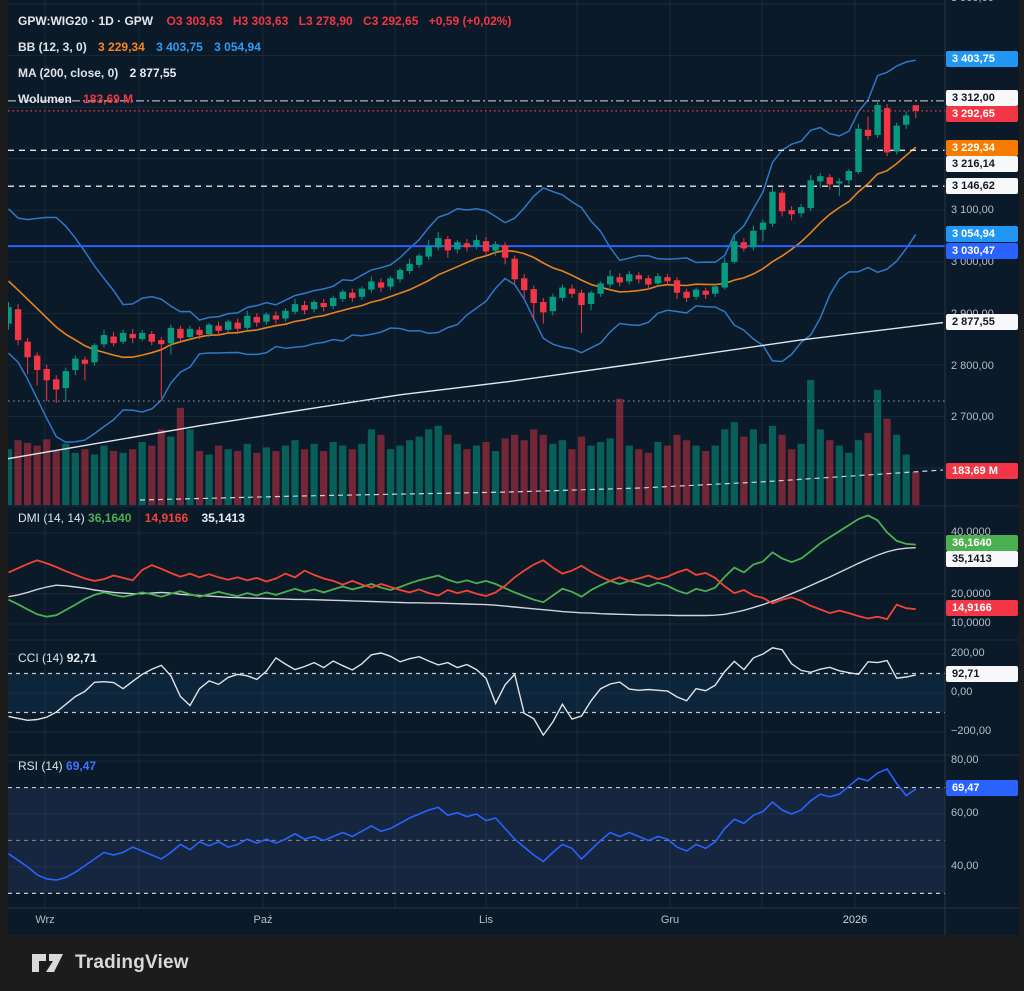 Image resolution: width=1024 pixels, height=991 pixels. I want to click on volume-indicator-row: Wolumen 183,69 M, so click(268, 99).